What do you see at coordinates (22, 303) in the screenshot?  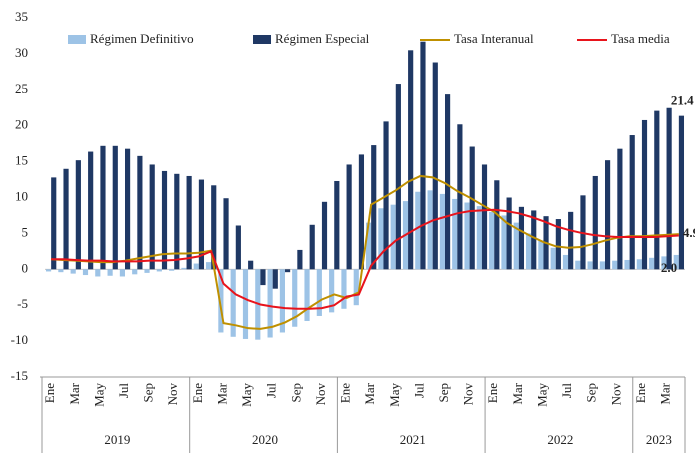 I see `y-tick-label: -5` at bounding box center [22, 303].